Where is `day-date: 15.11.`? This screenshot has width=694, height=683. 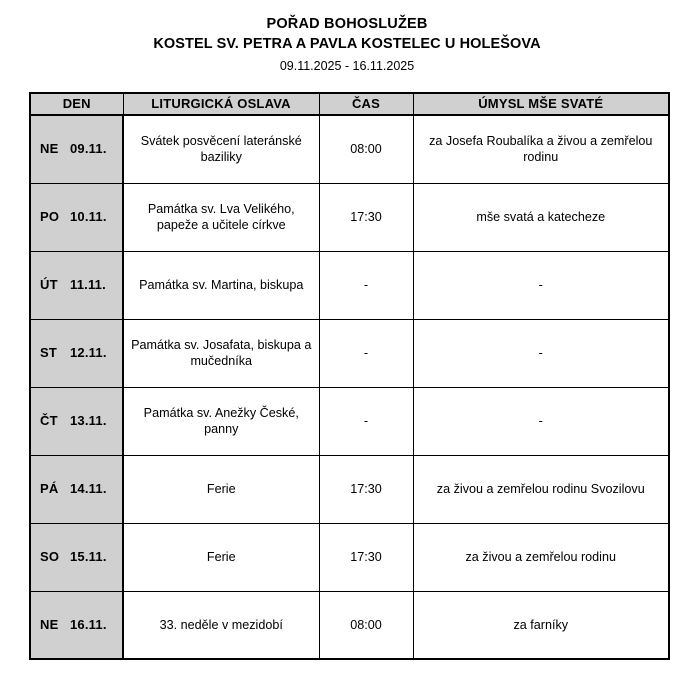
day-date: 15.11. is located at coordinates (88, 556).